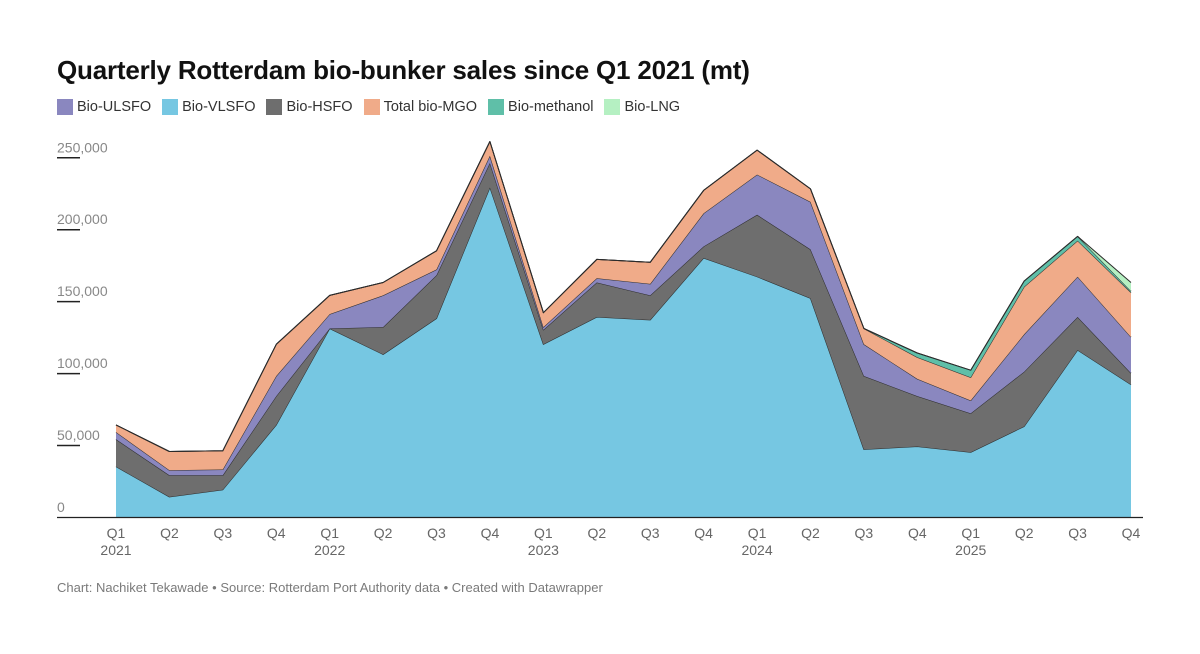 The image size is (1200, 654). Describe the element at coordinates (527, 587) in the screenshot. I see `footer-tool: Created with Datawrapper` at that location.